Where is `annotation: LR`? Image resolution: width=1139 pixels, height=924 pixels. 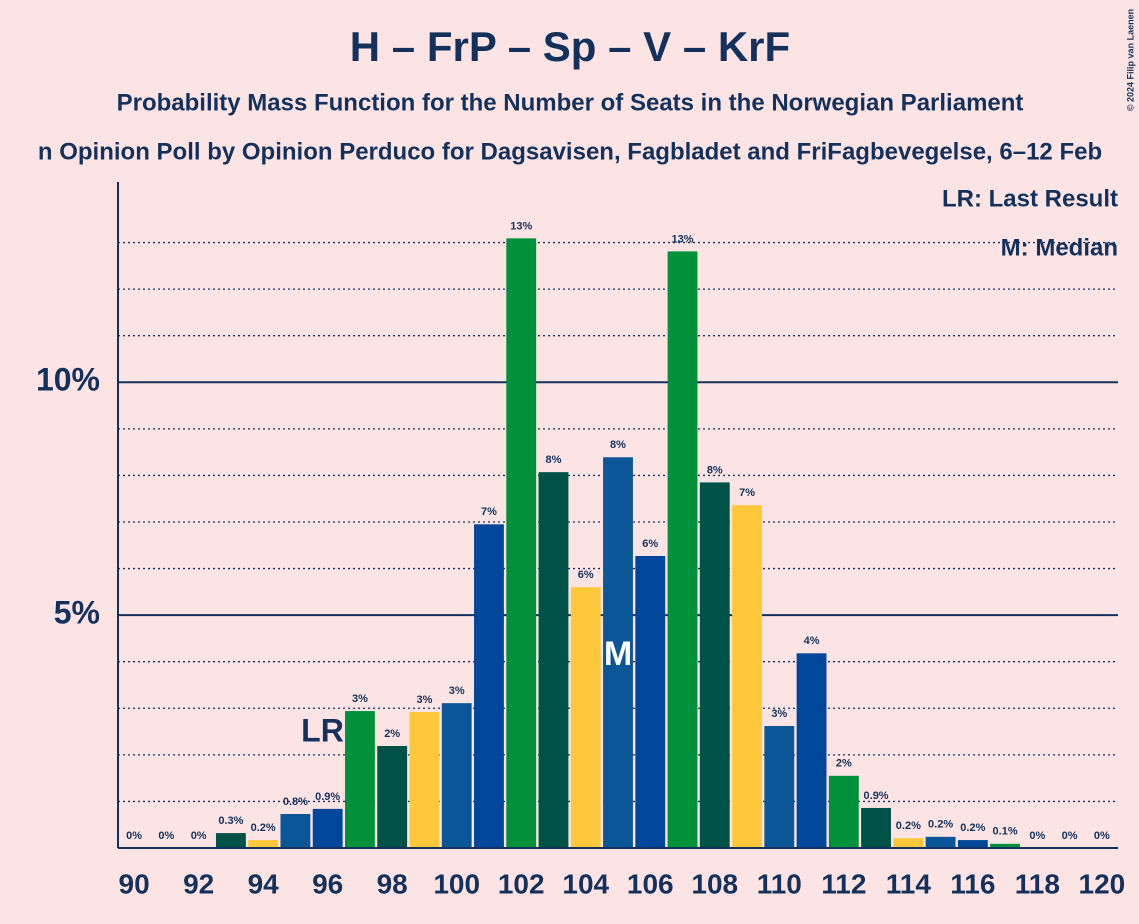 annotation: LR is located at coordinates (322, 730).